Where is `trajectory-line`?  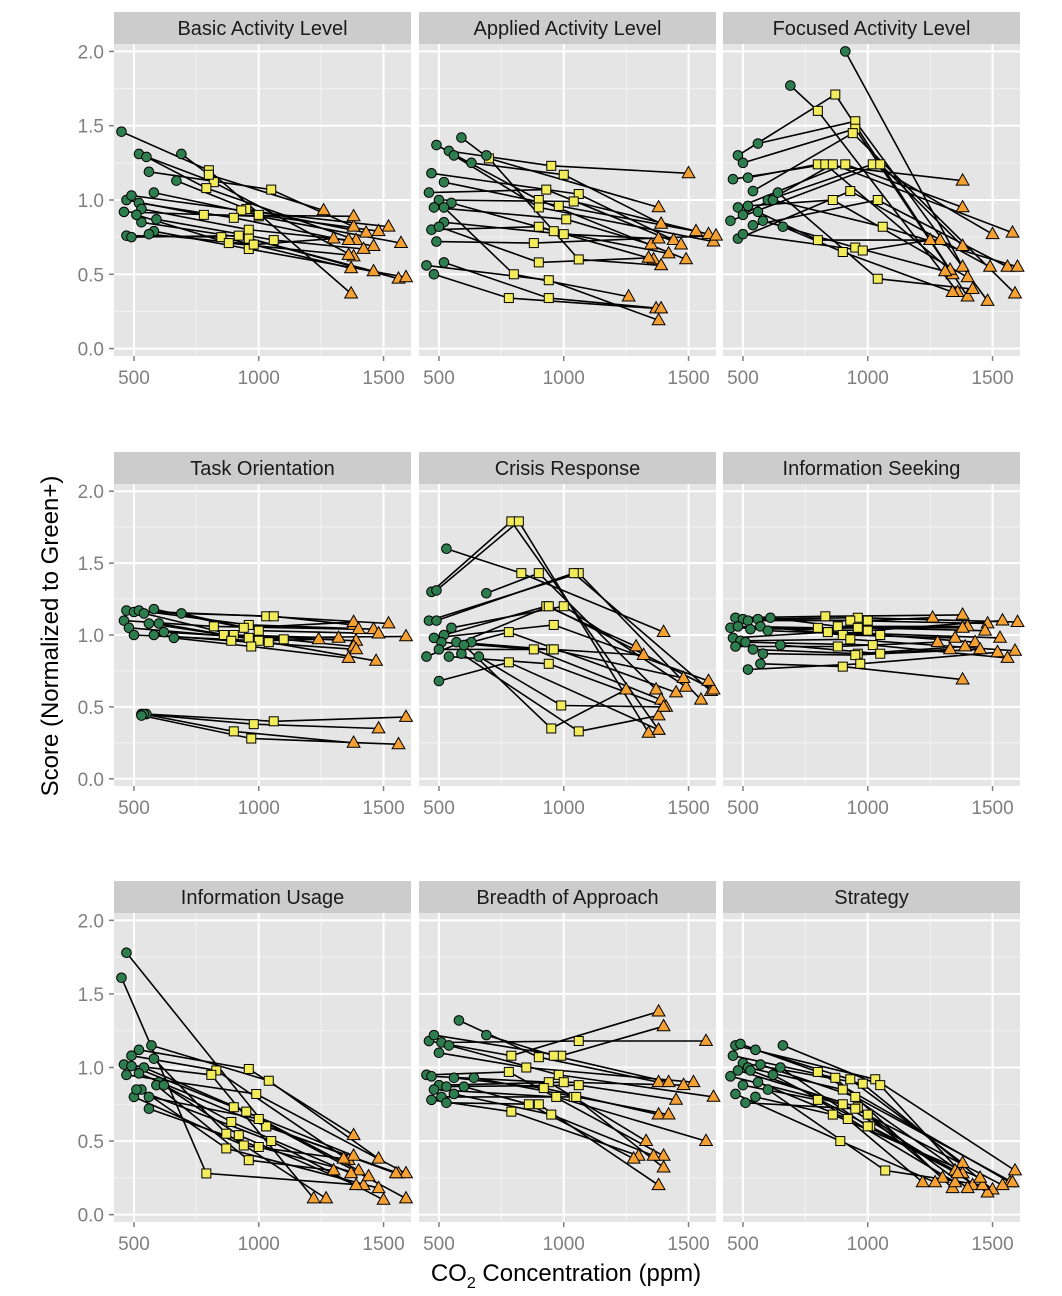 trajectory-line is located at coordinates (904, 159).